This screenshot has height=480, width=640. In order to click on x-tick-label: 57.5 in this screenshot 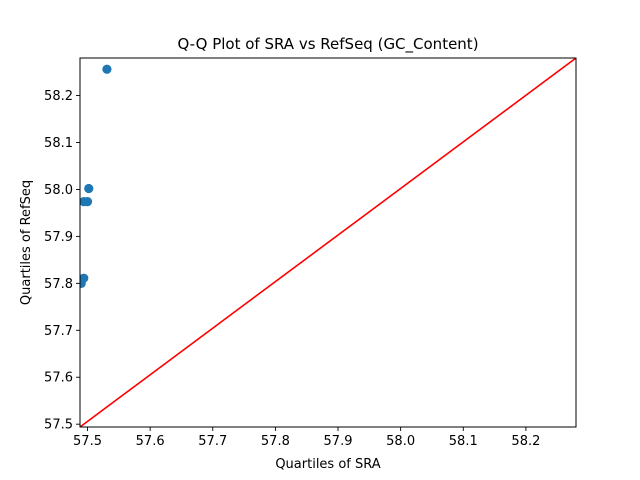, I will do `click(87, 441)`.